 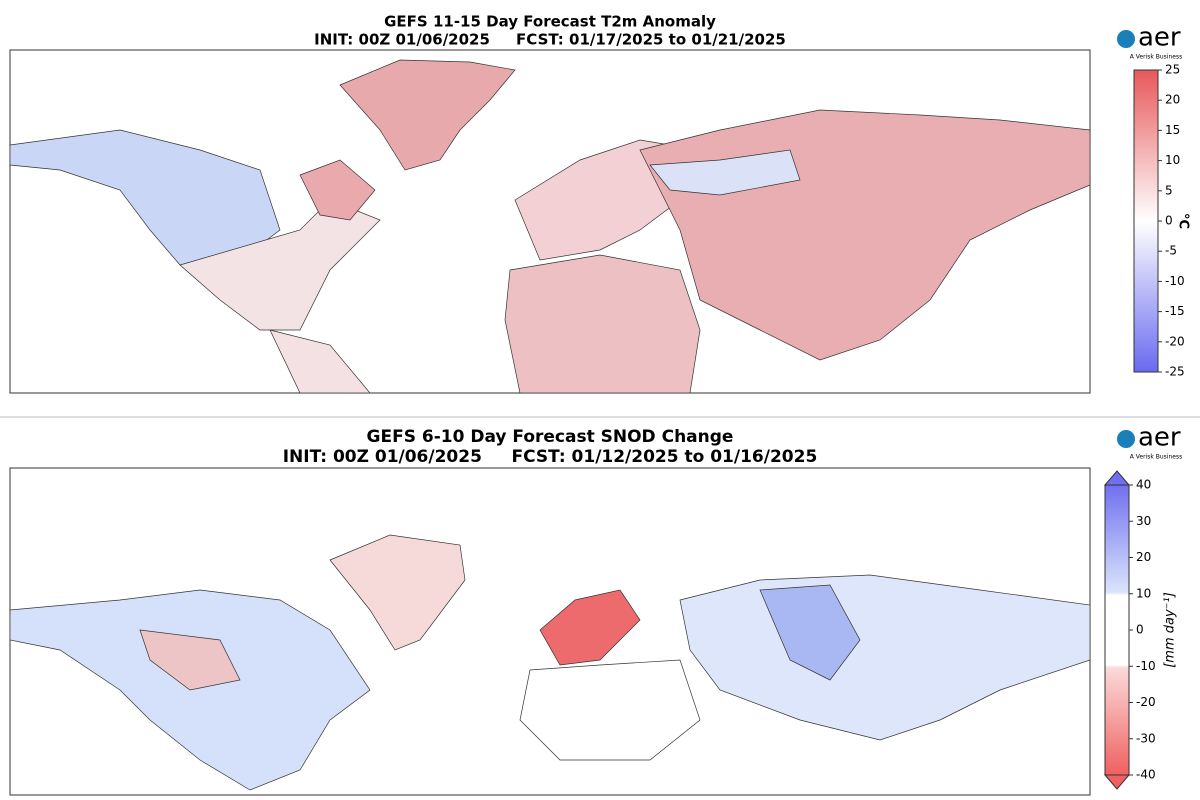 I want to click on canada-loss, so click(x=190, y=660).